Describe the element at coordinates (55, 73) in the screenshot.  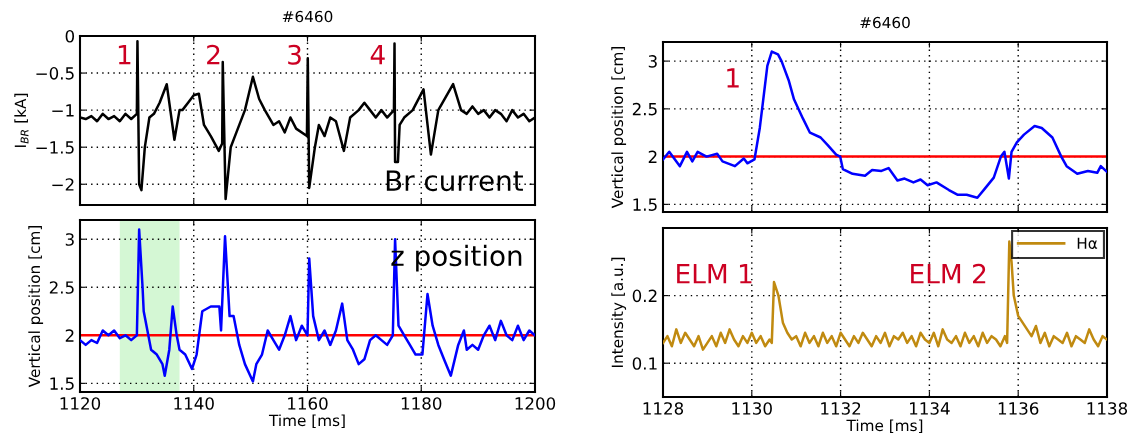
I see `y-tick-label: −0.5` at that location.